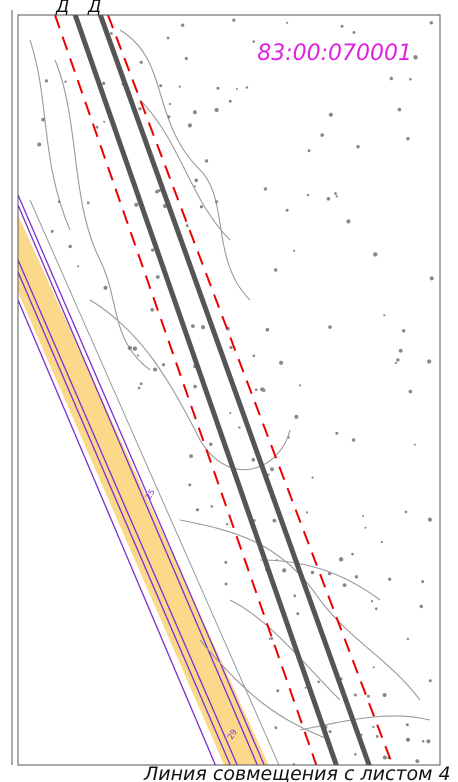 The width and height of the screenshot is (458, 782). Describe the element at coordinates (150, 494) in the screenshot. I see `road-label: 25` at that location.